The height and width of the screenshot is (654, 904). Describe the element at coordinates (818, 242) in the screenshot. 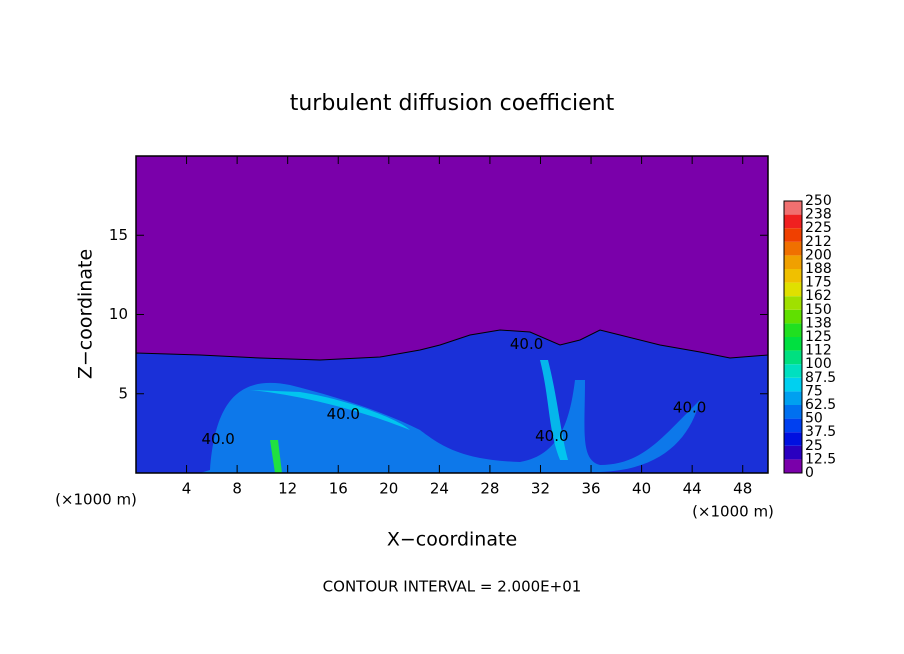

I see `colorbar-label: 212` at that location.